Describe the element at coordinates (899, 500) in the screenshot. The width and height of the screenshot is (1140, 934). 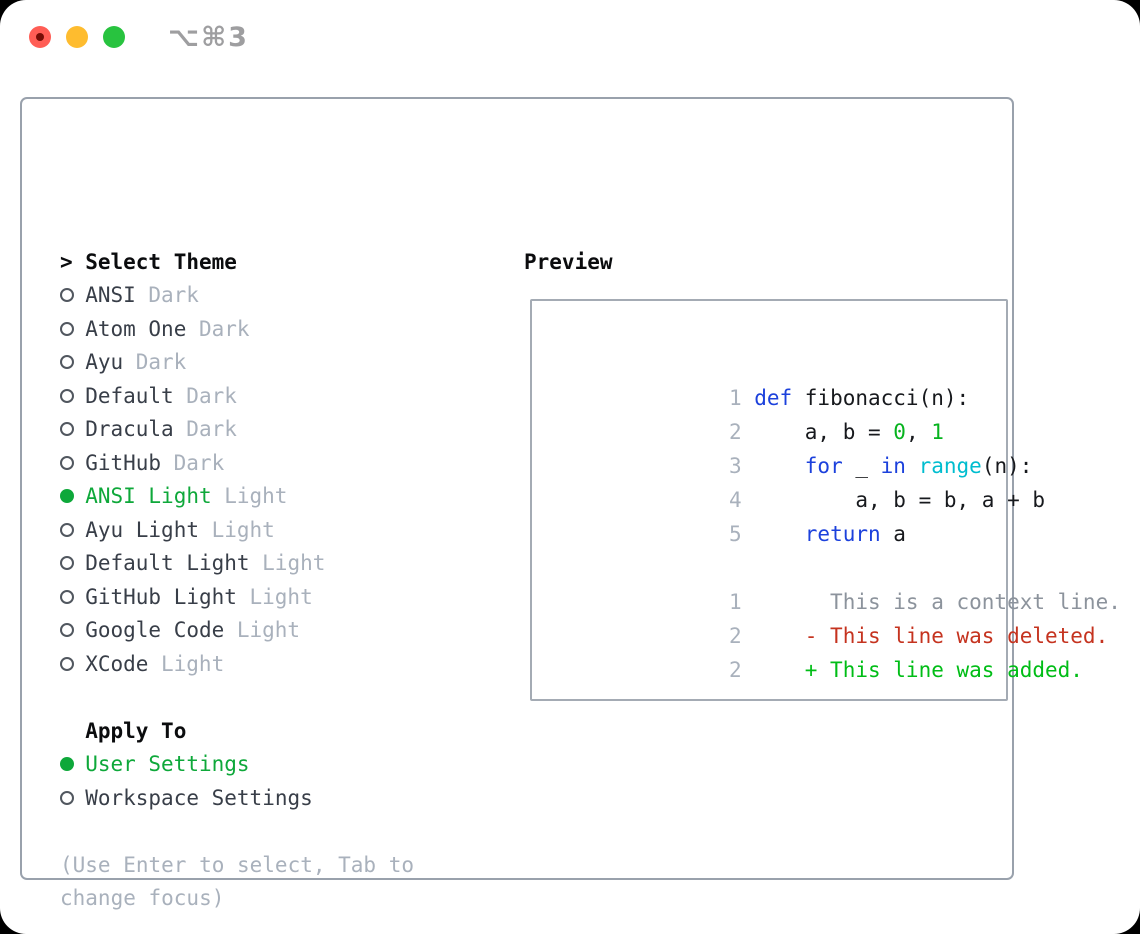
I see `code-text: a, b = b, a + b` at that location.